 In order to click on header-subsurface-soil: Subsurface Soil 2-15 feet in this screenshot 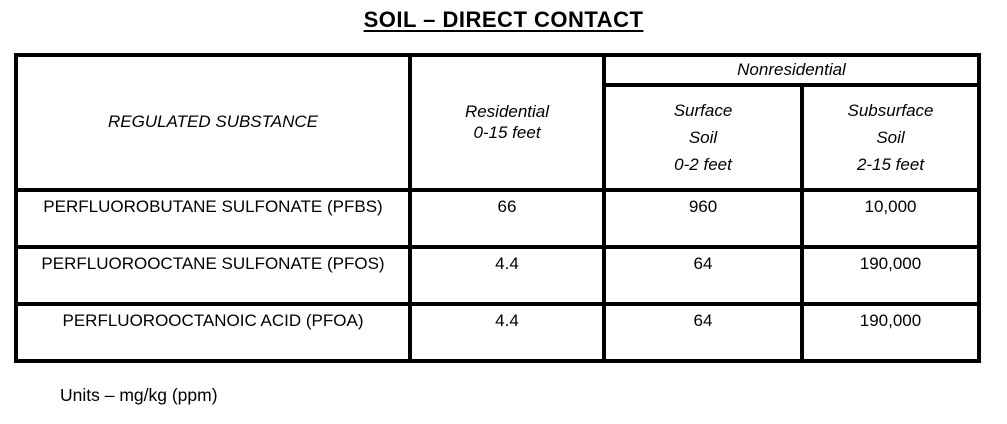, I will do `click(890, 137)`.